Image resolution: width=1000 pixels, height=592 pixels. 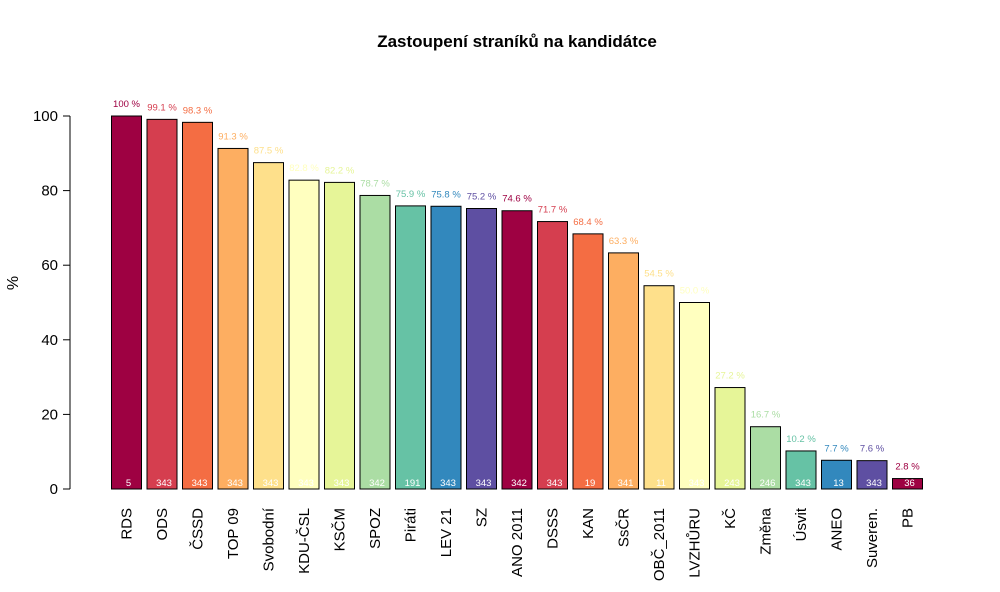 What do you see at coordinates (304, 168) in the screenshot?
I see `value-label: 82.8 %` at bounding box center [304, 168].